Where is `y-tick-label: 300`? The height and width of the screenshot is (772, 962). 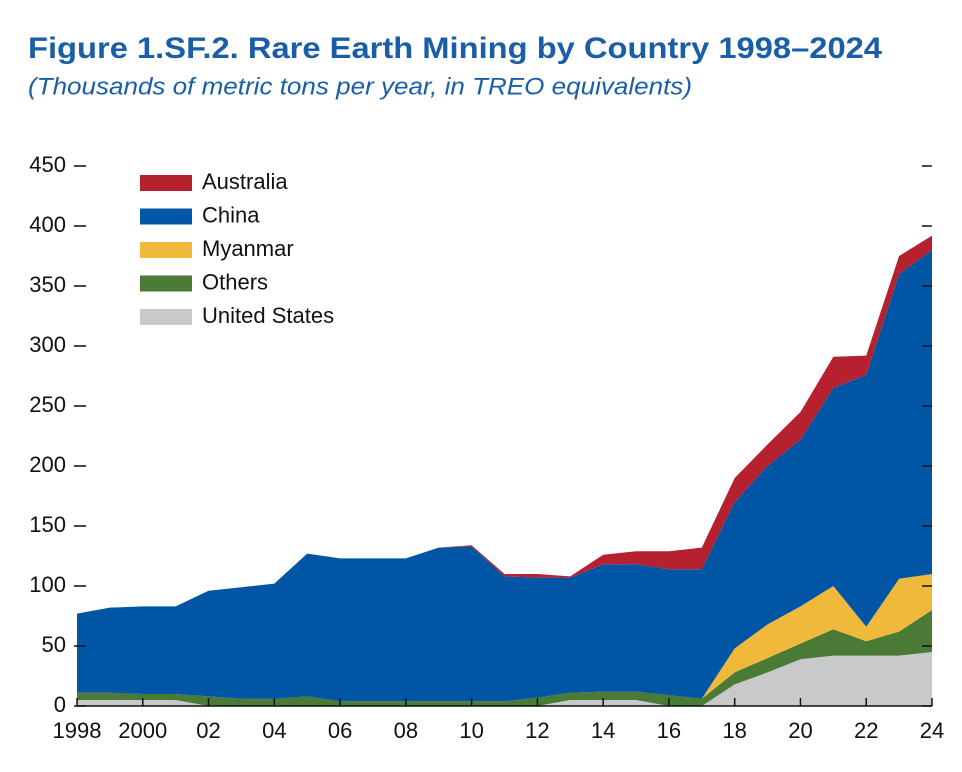 y-tick-label: 300 is located at coordinates (47, 344).